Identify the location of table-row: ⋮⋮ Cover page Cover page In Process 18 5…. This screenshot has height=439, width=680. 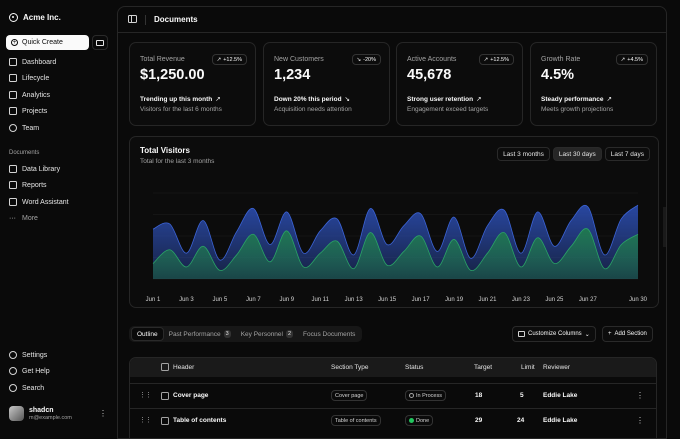
(393, 395).